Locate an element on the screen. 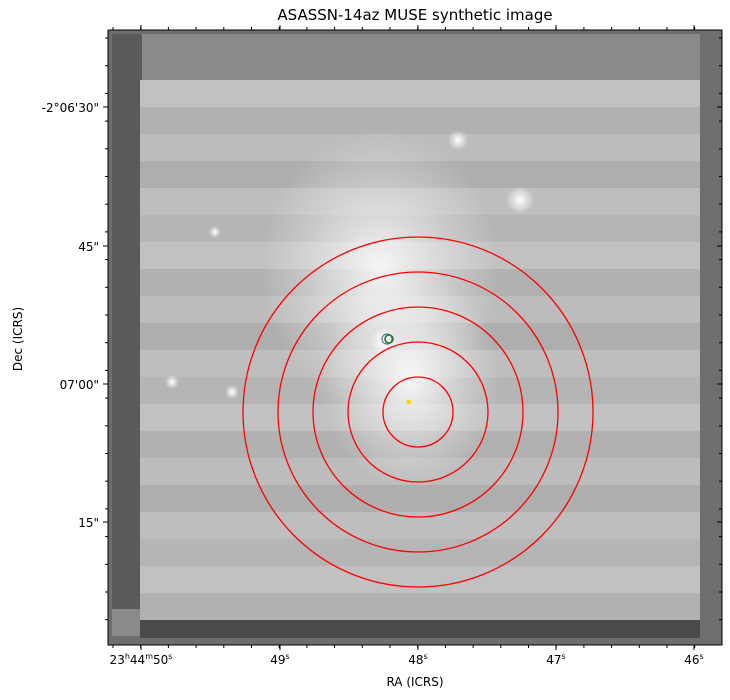 The height and width of the screenshot is (700, 730). left-noisy-strip is located at coordinates (127, 321).